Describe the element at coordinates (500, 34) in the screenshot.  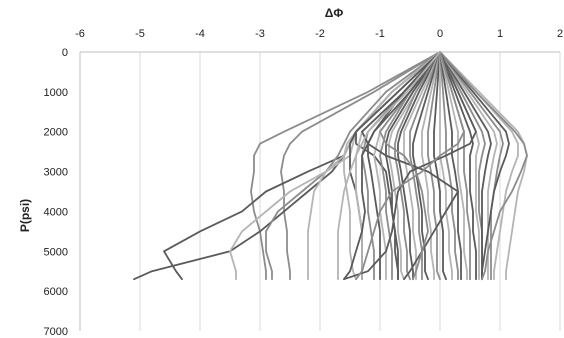
I see `x-tick-label: 1` at that location.